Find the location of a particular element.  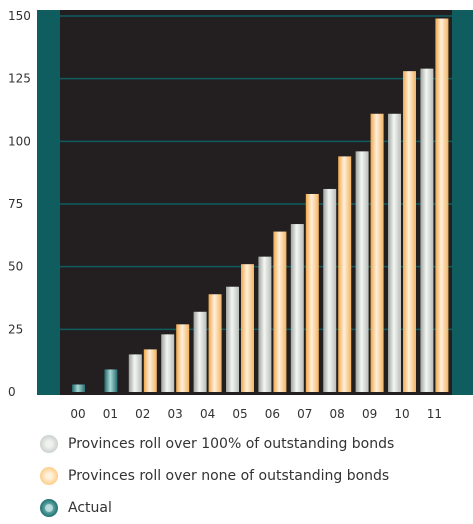

legend-swatch-orange-icon is located at coordinates (49, 476).